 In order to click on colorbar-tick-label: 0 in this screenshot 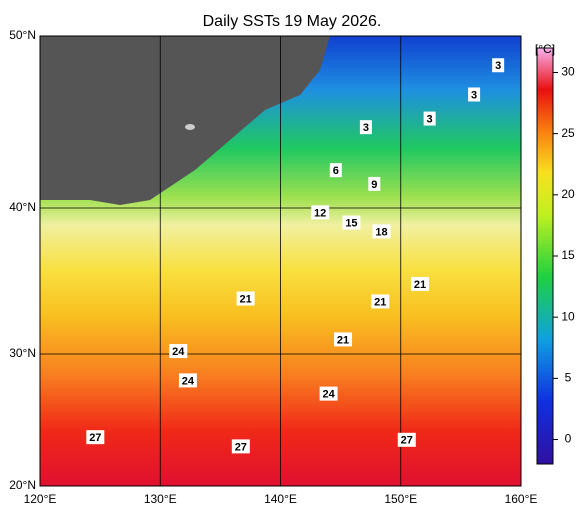, I will do `click(568, 439)`.